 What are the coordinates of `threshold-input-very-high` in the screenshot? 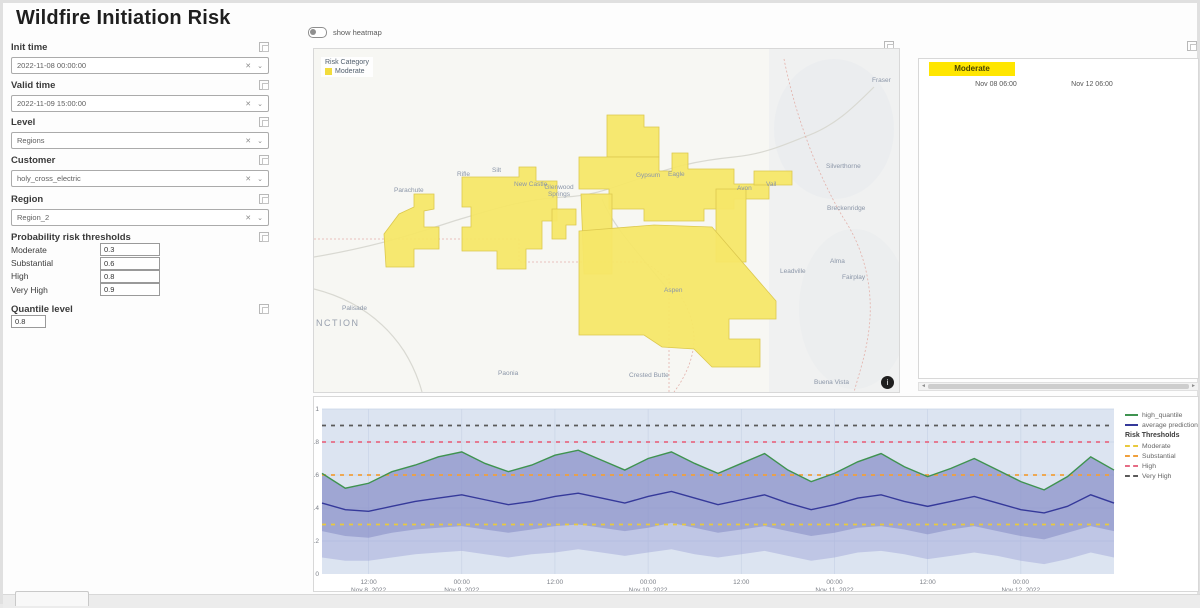 It's located at (130, 290).